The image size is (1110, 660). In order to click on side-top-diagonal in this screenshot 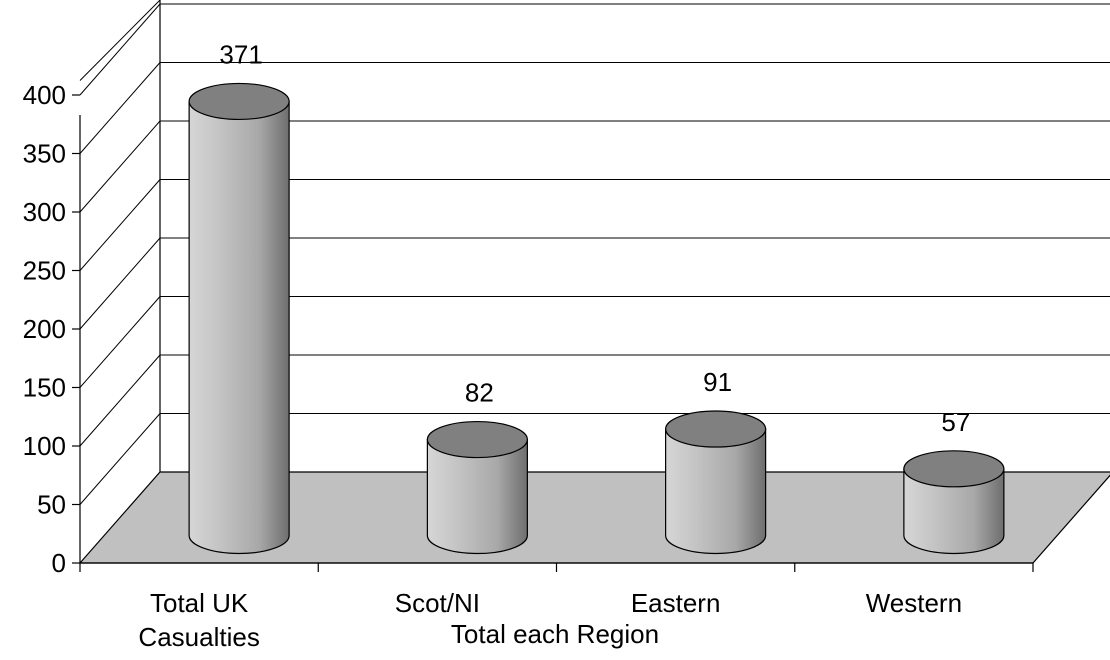, I will do `click(120, 40)`.